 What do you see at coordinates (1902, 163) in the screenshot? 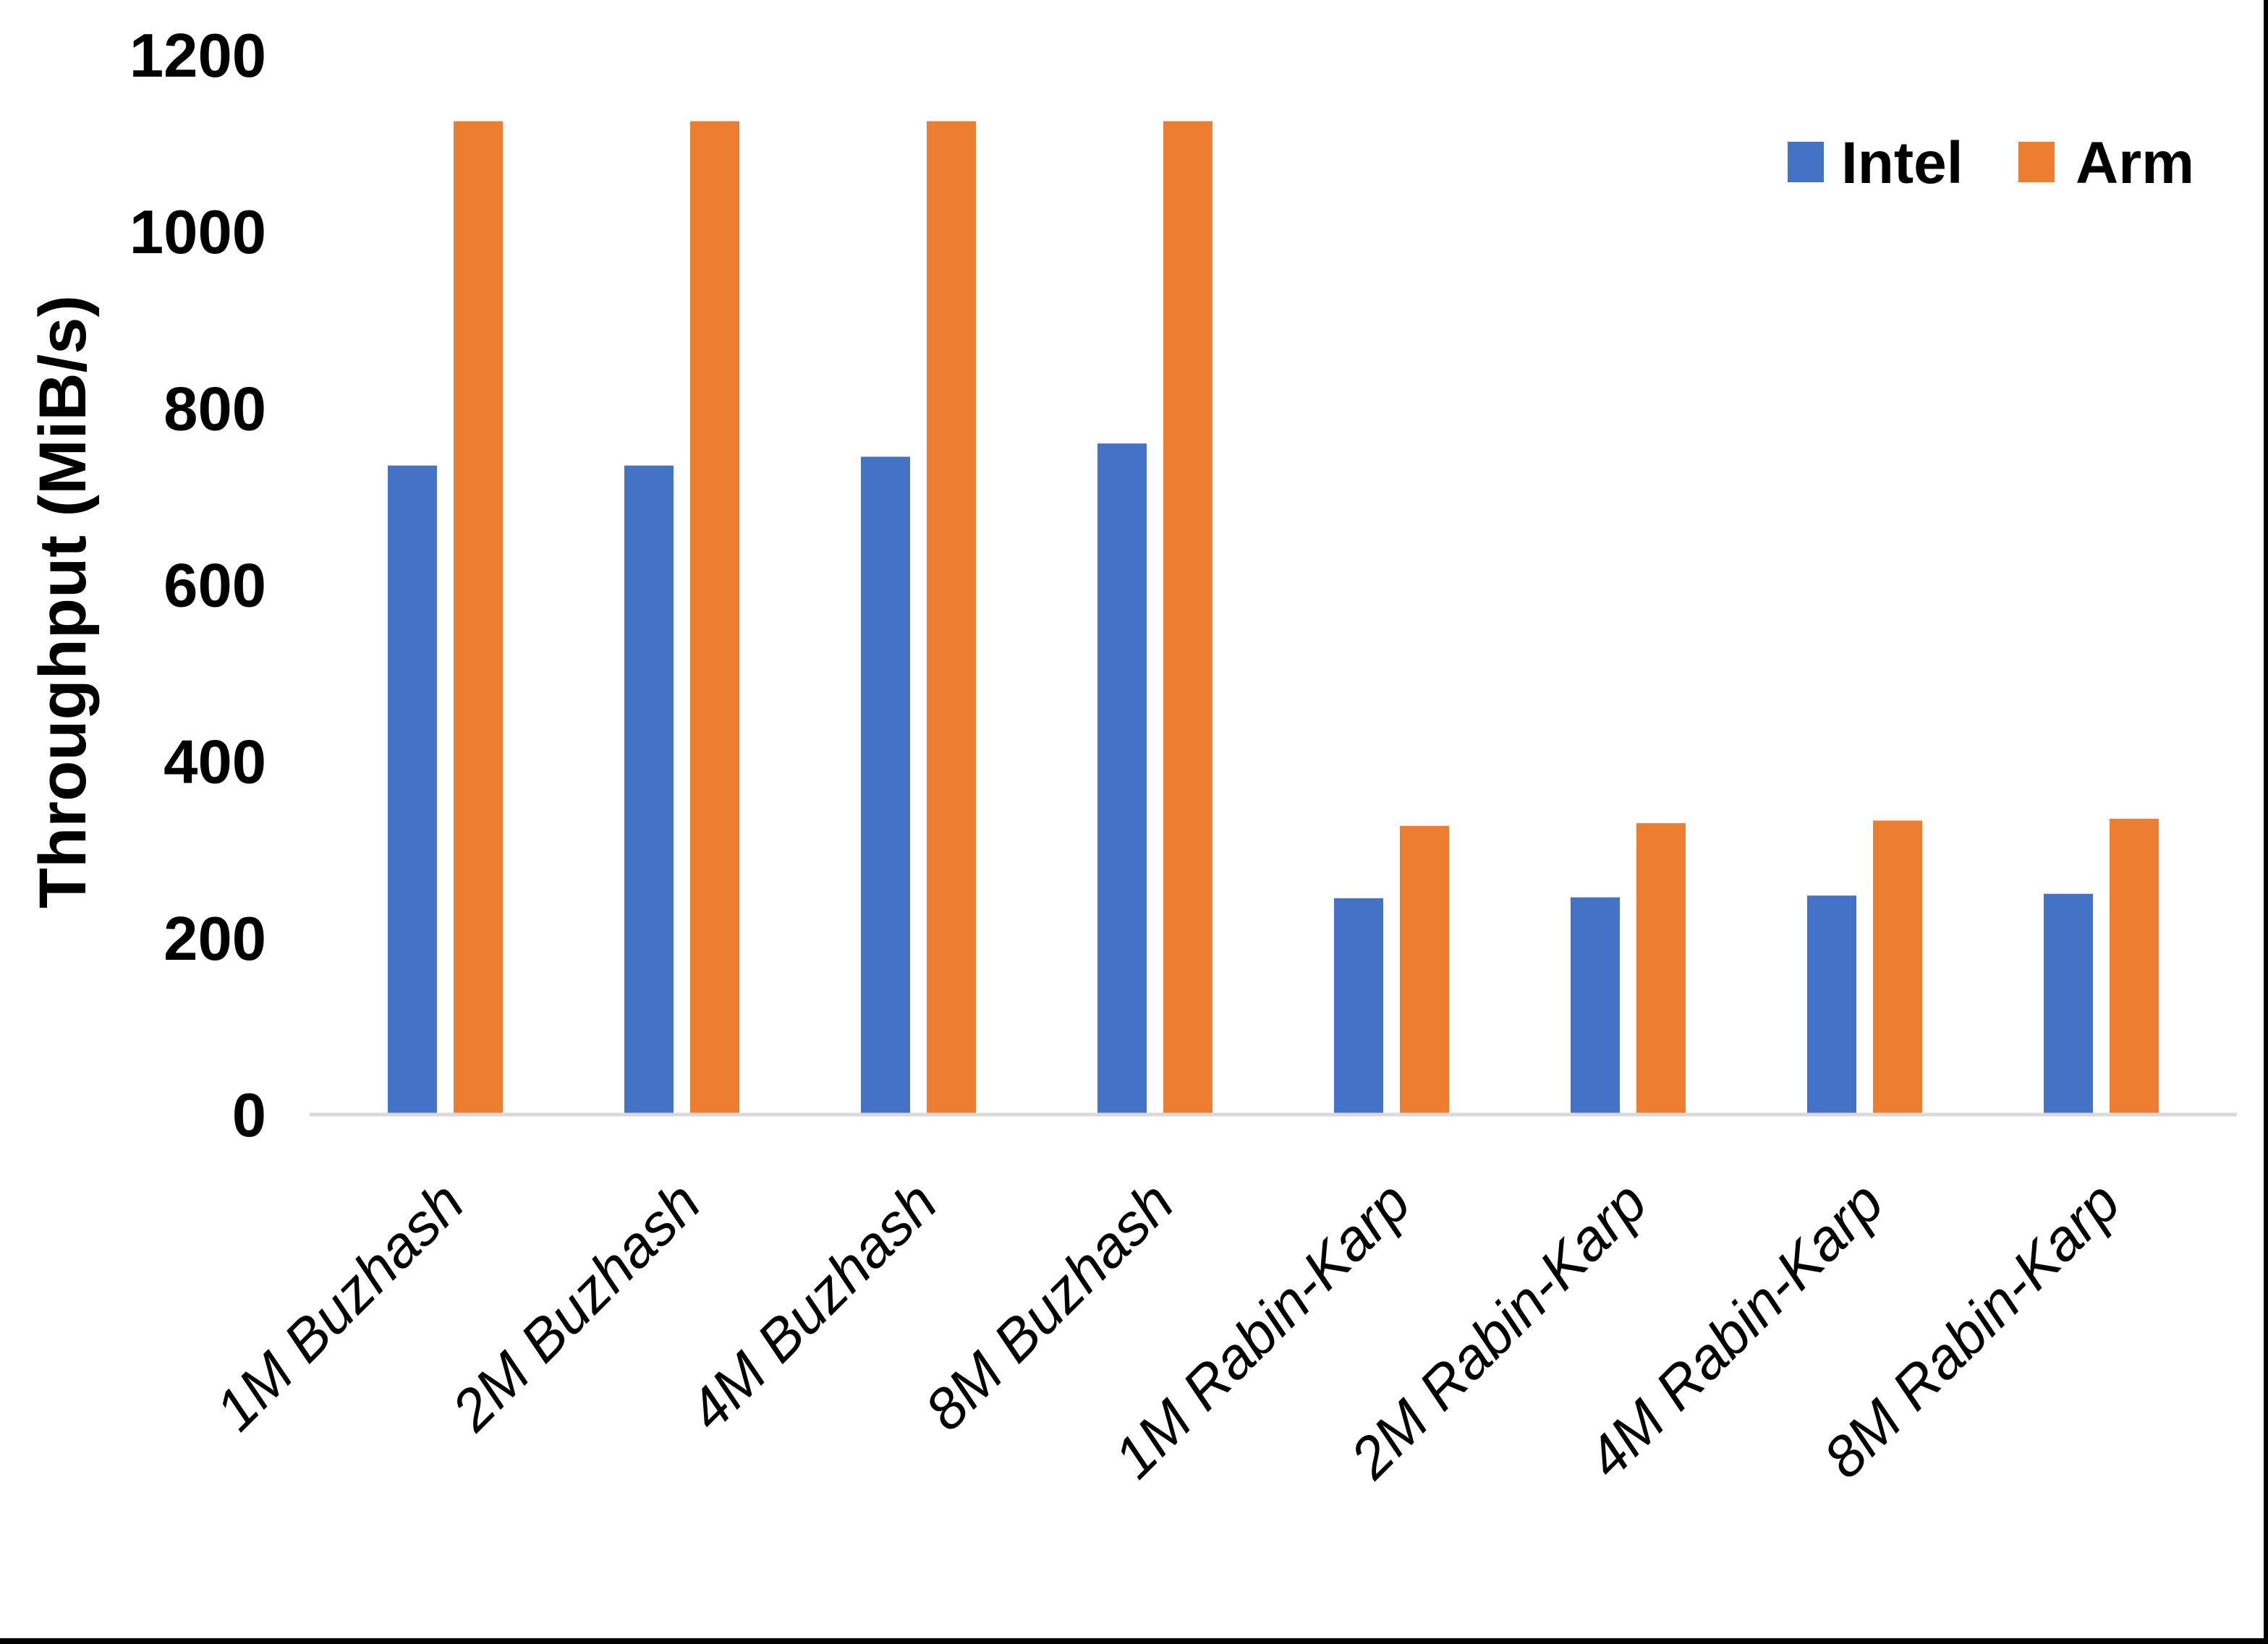
I see `legend-label-intel: Intel` at bounding box center [1902, 163].